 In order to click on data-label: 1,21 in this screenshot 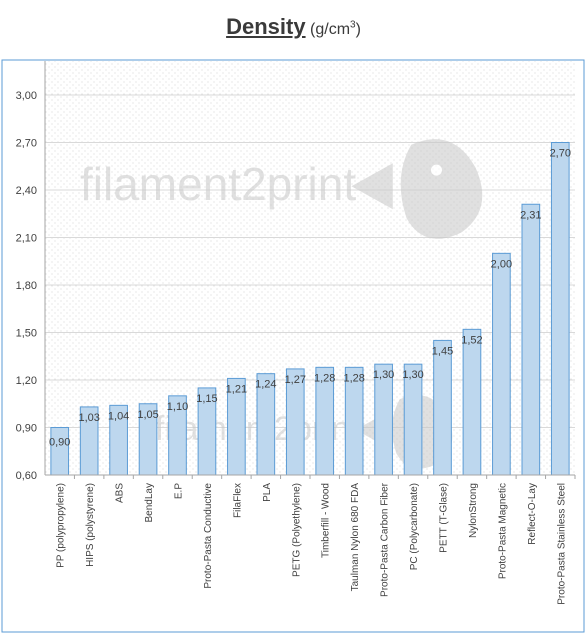, I will do `click(236, 389)`.